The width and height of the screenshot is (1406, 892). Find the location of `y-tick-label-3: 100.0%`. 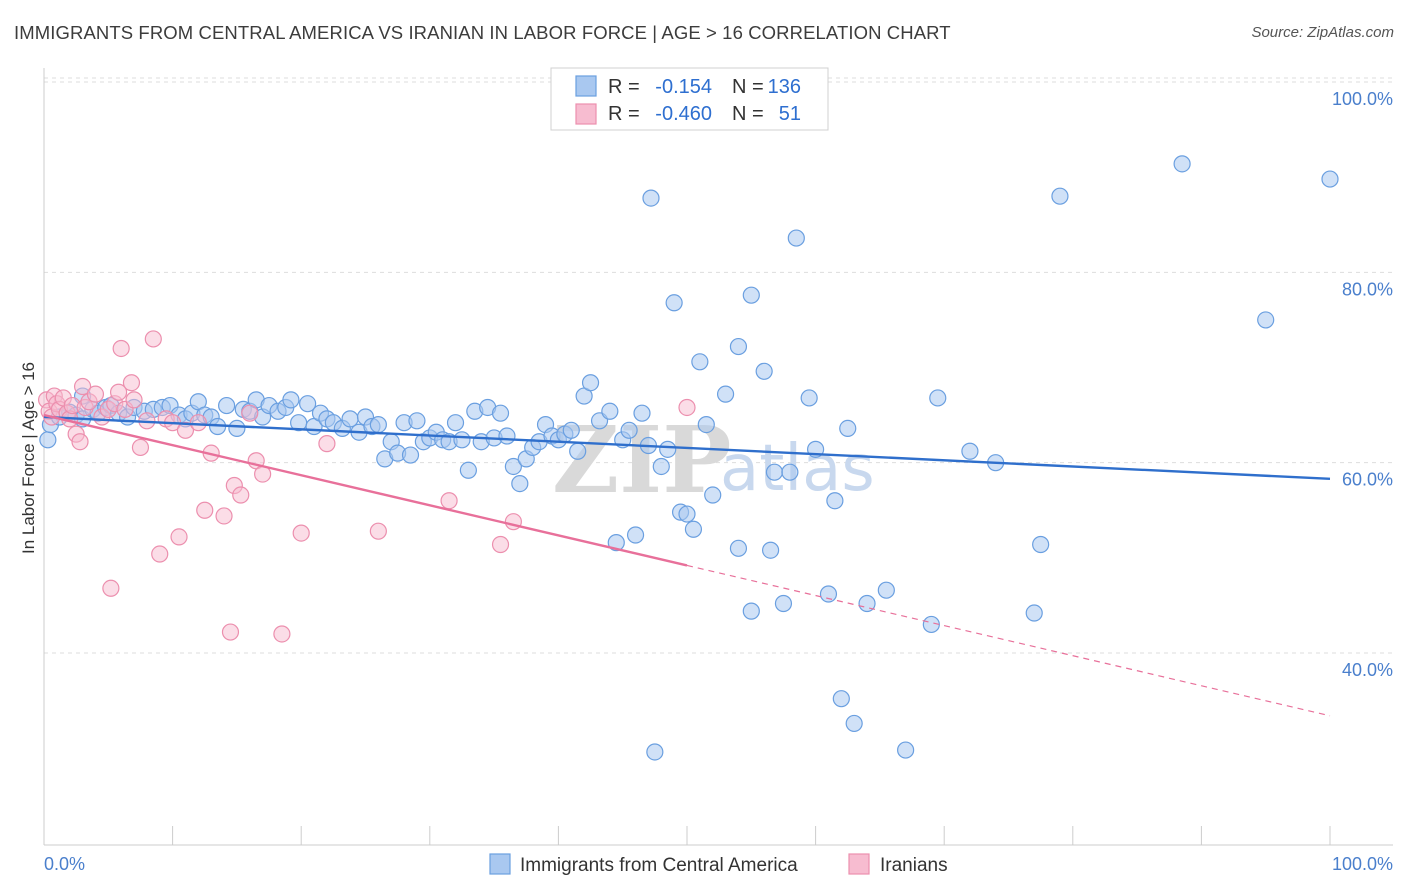

y-tick-label-3: 100.0% is located at coordinates (1362, 99).